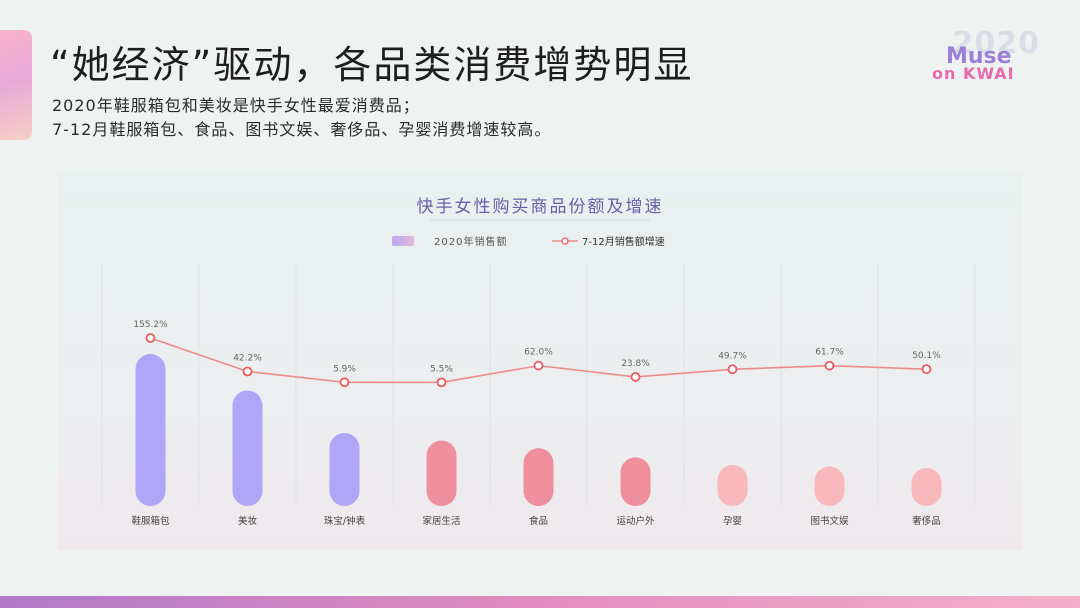  I want to click on growth-line, so click(538, 360).